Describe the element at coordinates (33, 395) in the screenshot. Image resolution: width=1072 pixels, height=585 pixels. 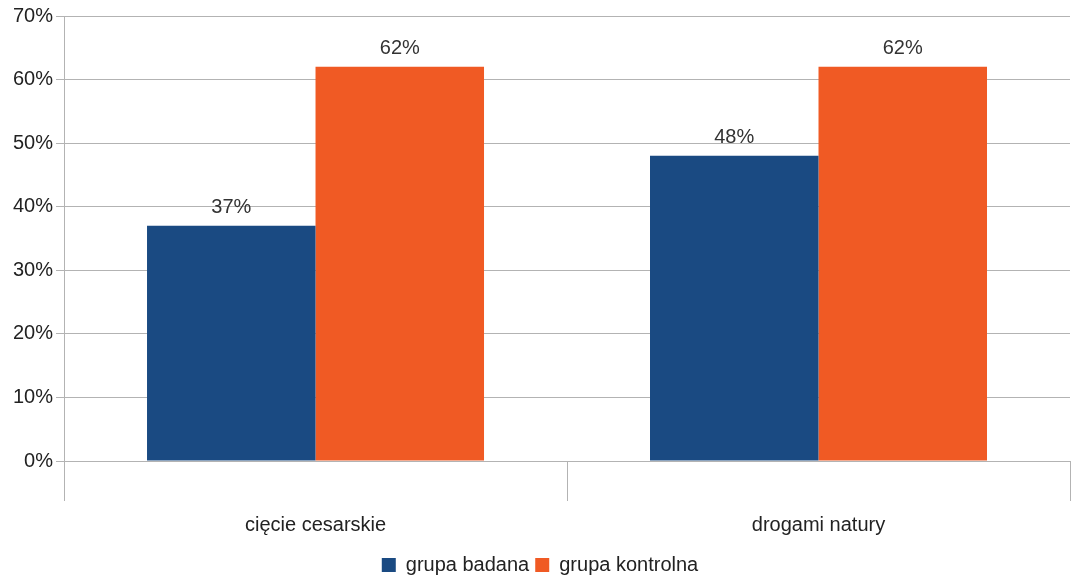
I see `y-tick-label: 10%` at that location.